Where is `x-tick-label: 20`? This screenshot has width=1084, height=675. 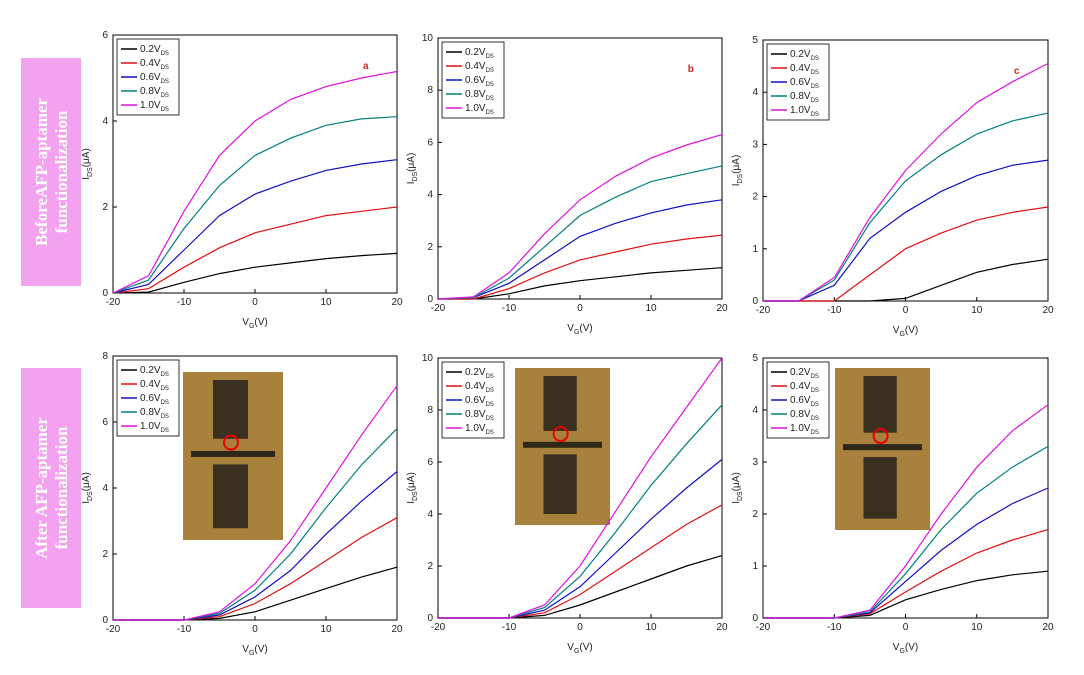 x-tick-label: 20 is located at coordinates (1048, 627).